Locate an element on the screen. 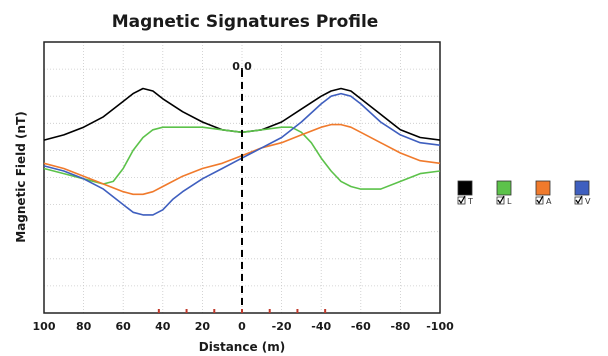 The height and width of the screenshot is (356, 608). x-tick-labels: 100 80 60 40 20 0 -20 -40 -60 -80 -100 is located at coordinates (244, 326).